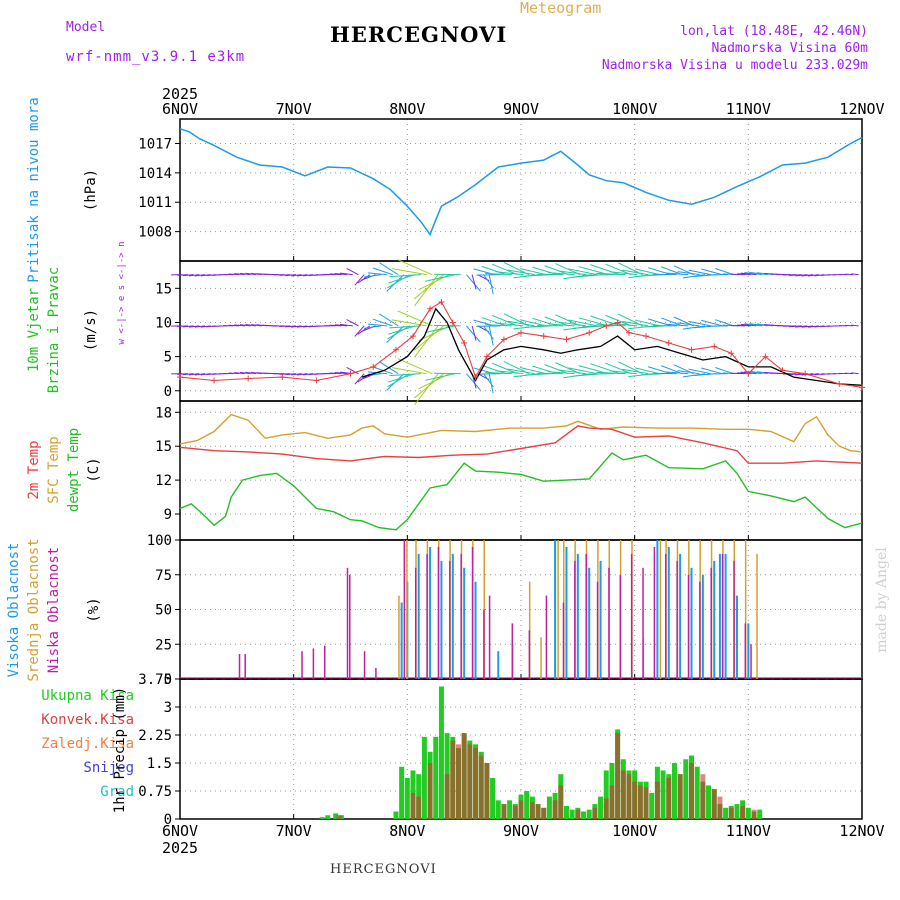 The height and width of the screenshot is (900, 900). What do you see at coordinates (156, 57) in the screenshot?
I see `model-name: wrf-nmm_v3.9.1 e3km` at bounding box center [156, 57].